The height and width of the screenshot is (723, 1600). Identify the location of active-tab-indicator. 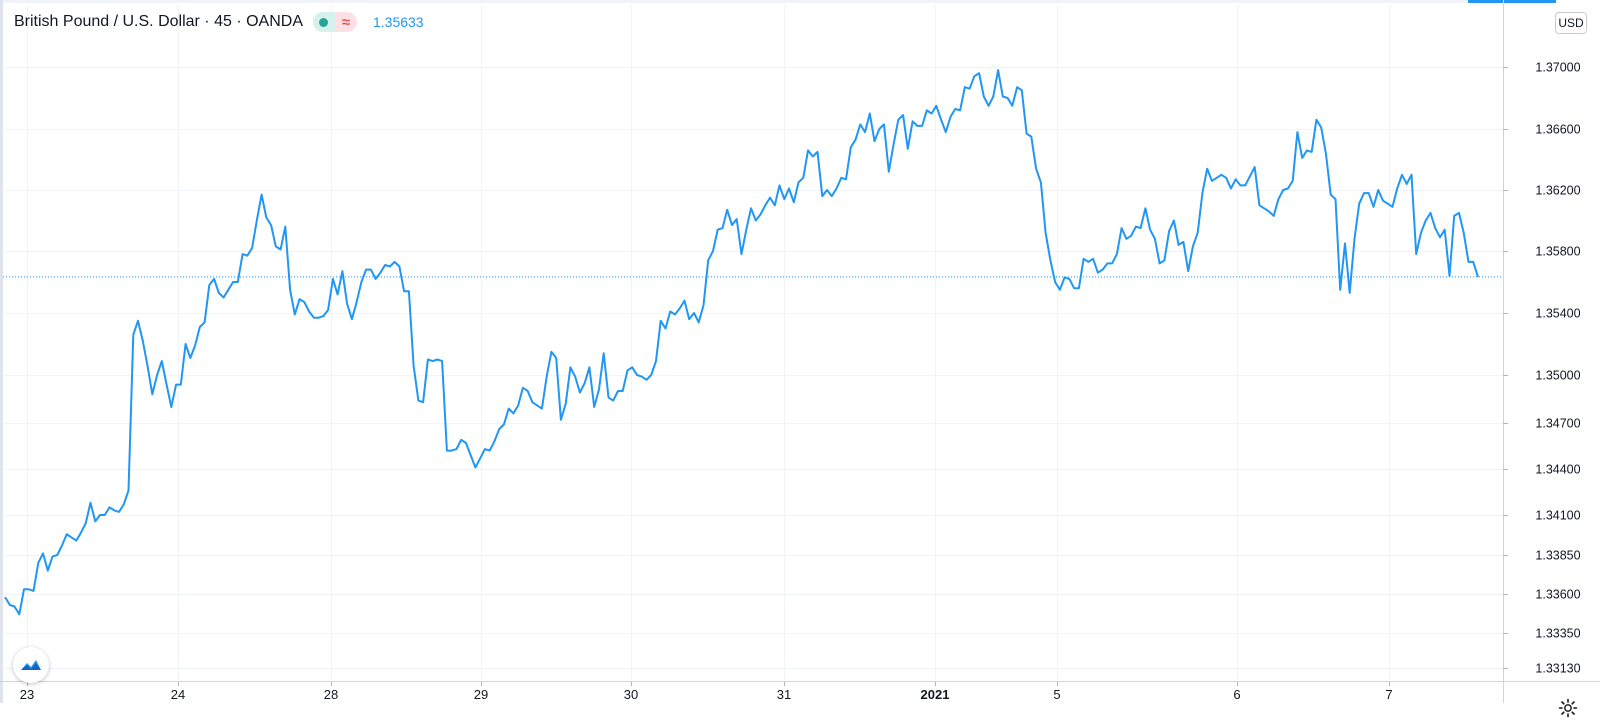
(1512, 1).